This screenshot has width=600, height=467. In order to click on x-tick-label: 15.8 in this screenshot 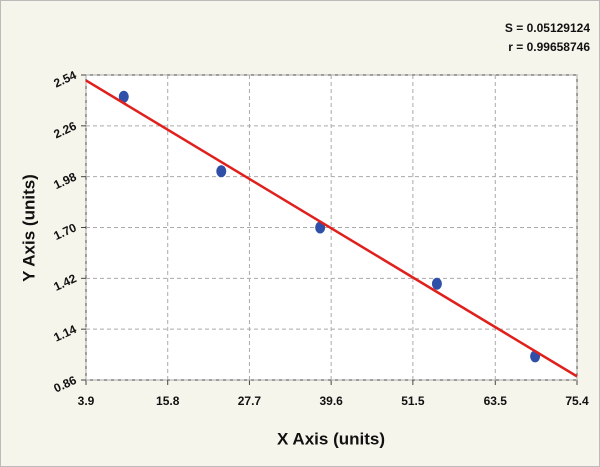, I will do `click(168, 401)`.